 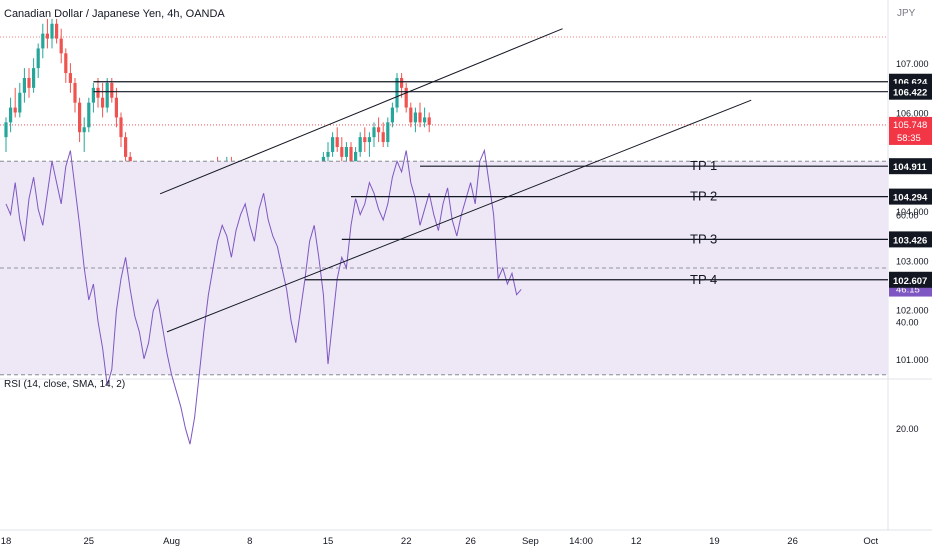 I want to click on price-tick-label: 103.000, so click(x=912, y=261).